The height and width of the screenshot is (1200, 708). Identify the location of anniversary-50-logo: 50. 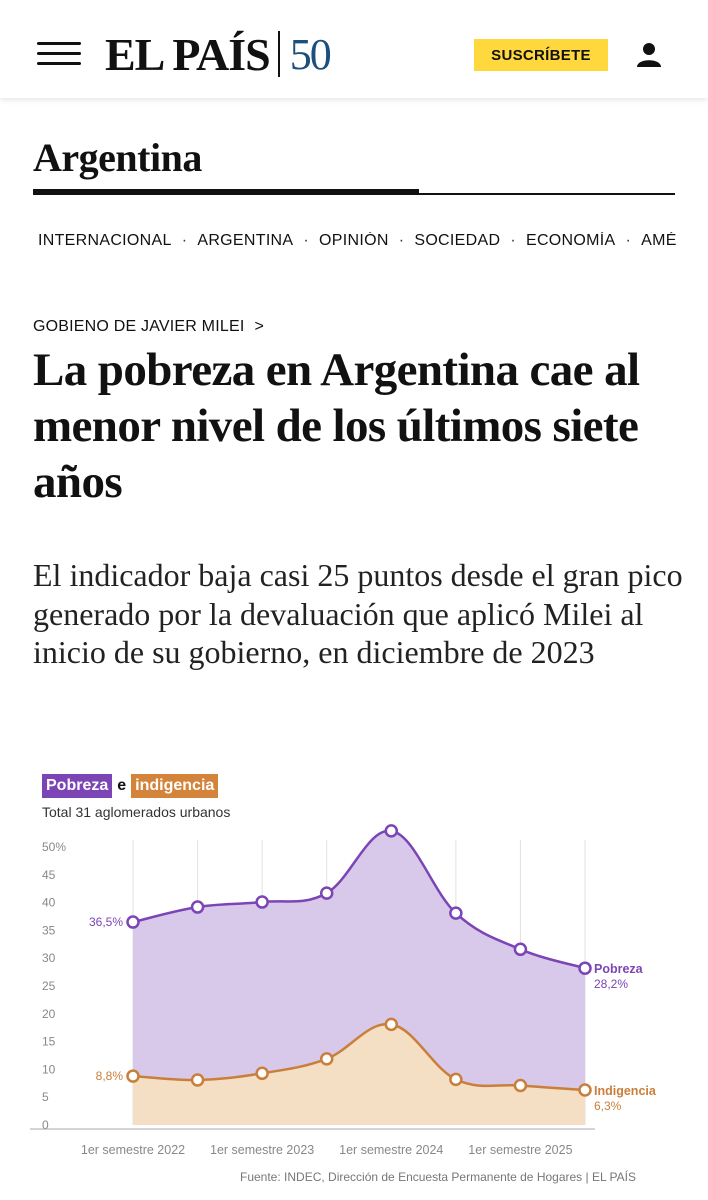
(310, 54).